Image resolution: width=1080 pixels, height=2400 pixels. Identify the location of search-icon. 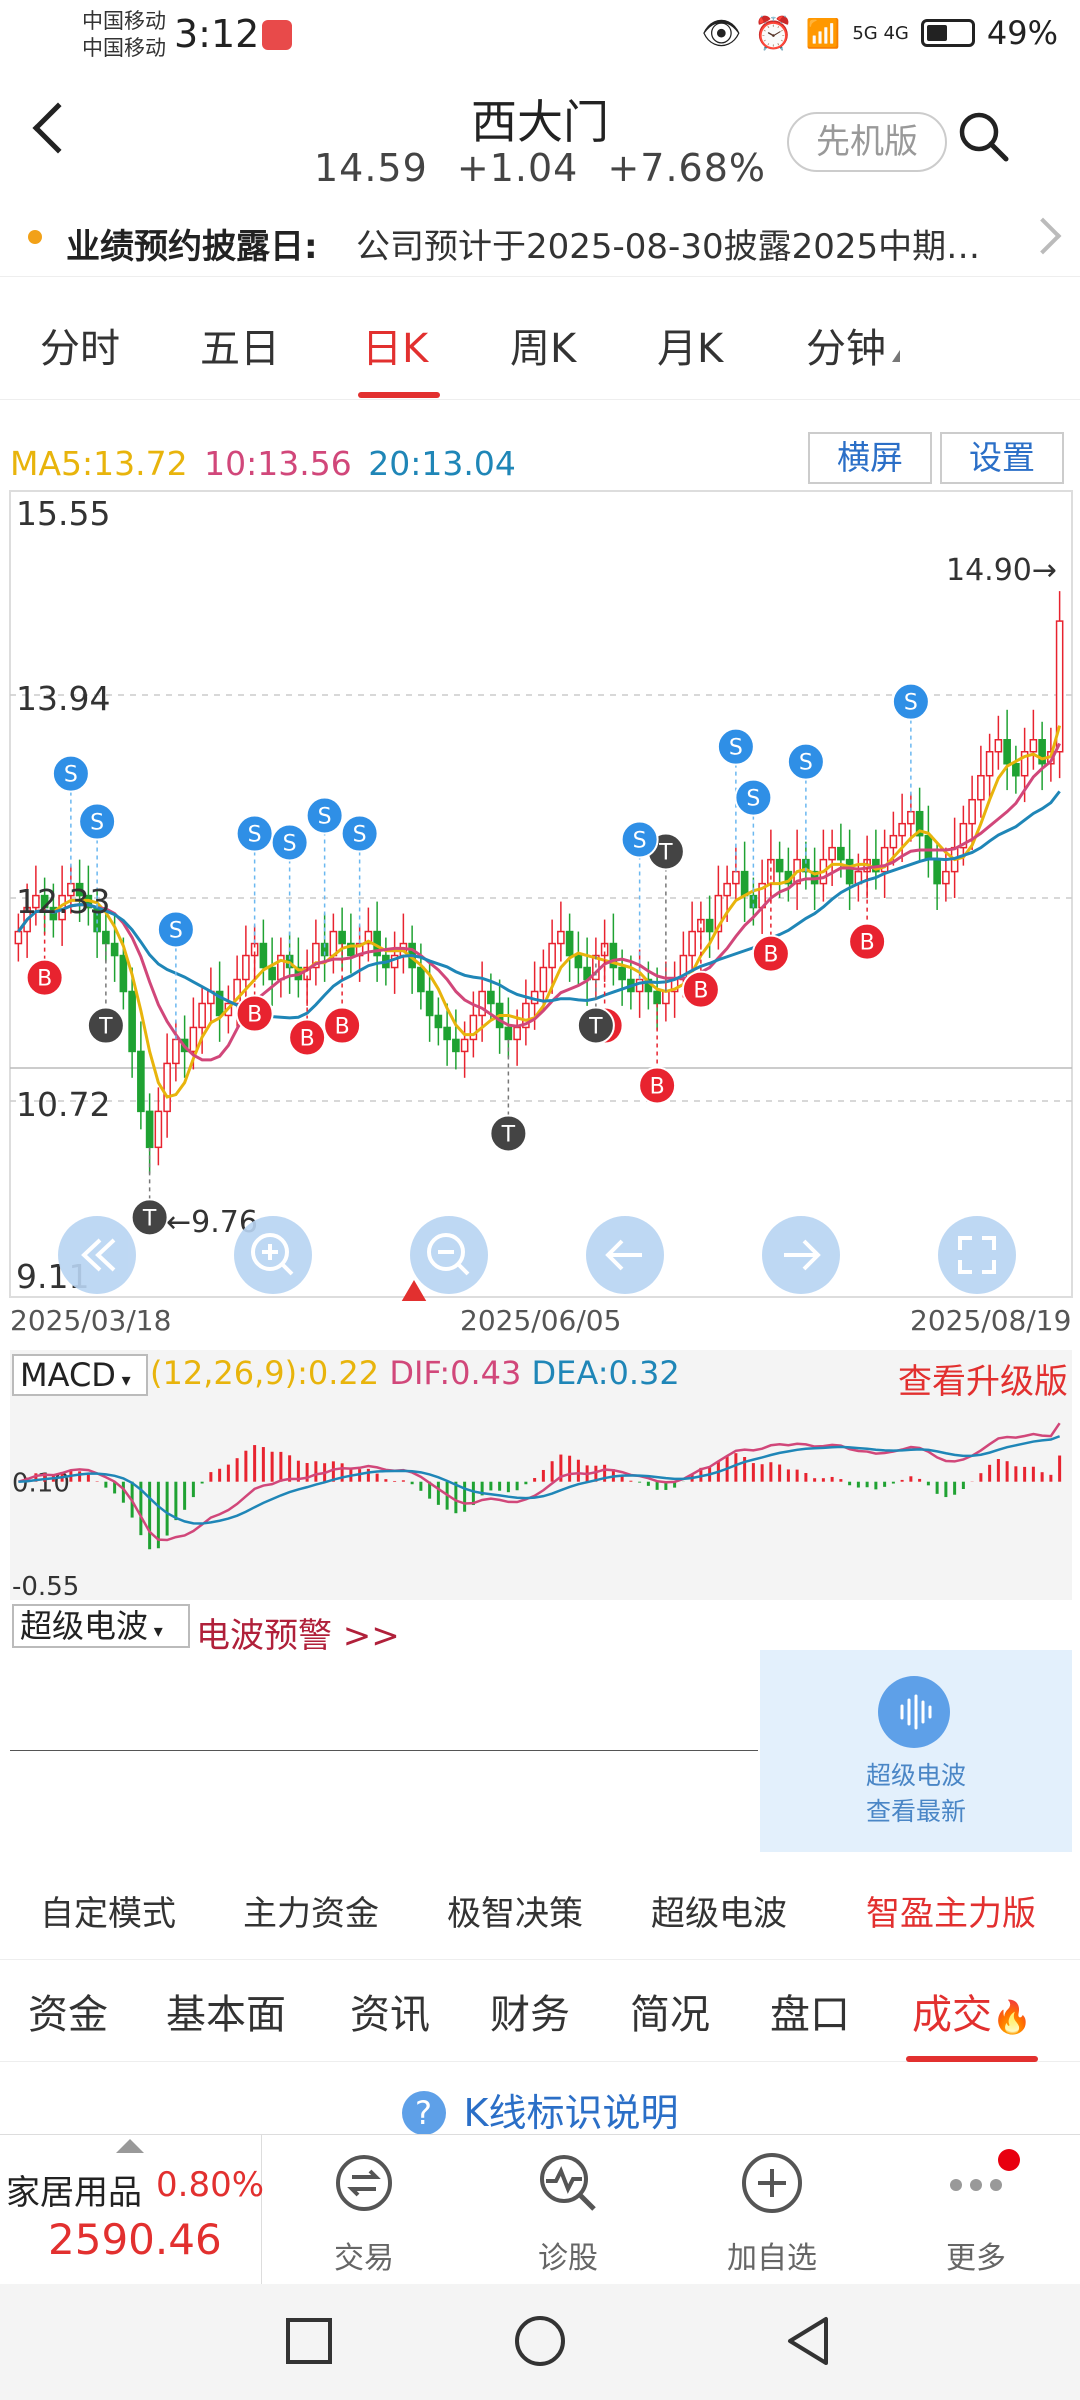
(983, 136).